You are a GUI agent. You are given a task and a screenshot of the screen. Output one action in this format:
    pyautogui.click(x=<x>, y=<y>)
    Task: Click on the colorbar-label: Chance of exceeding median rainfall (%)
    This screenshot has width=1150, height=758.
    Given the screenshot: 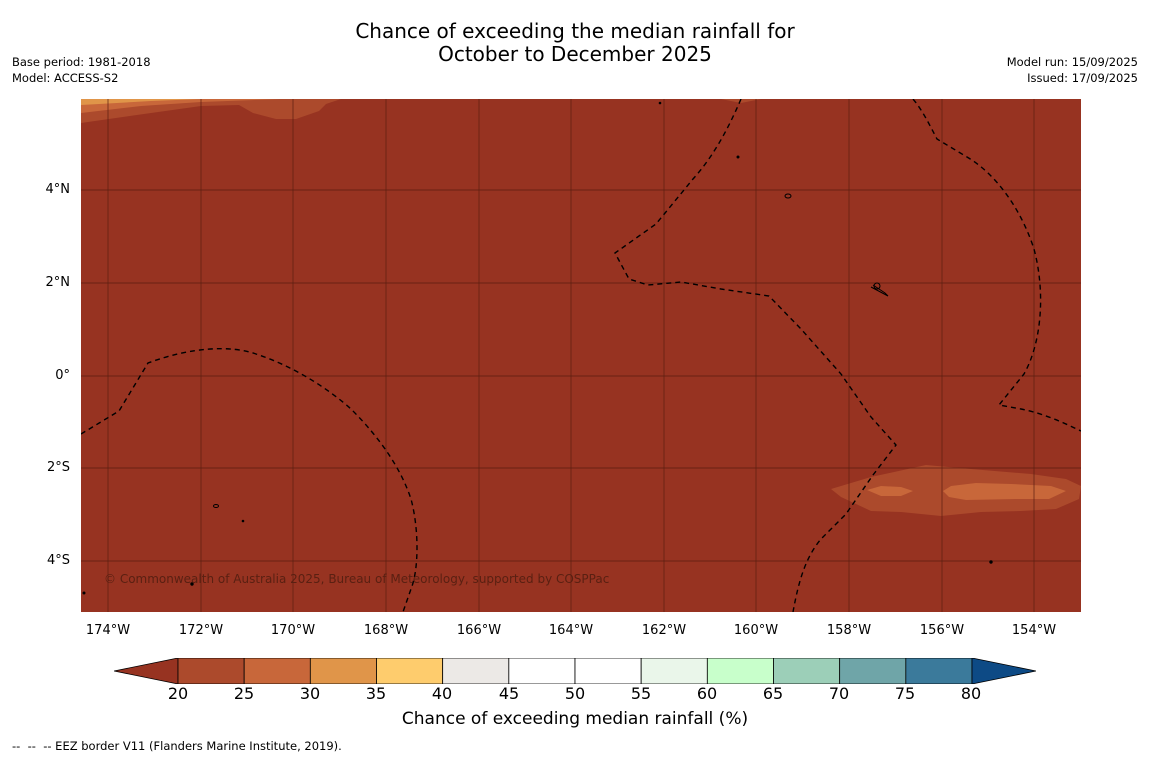 What is the action you would take?
    pyautogui.click(x=575, y=719)
    